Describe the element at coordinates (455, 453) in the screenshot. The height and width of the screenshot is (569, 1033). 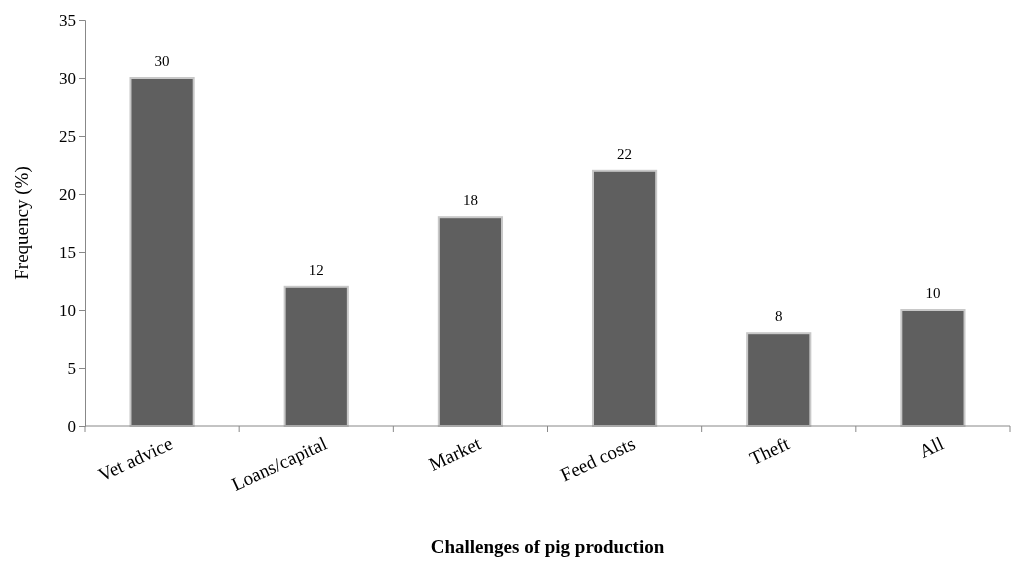
I see `x-tick-label: Market` at that location.